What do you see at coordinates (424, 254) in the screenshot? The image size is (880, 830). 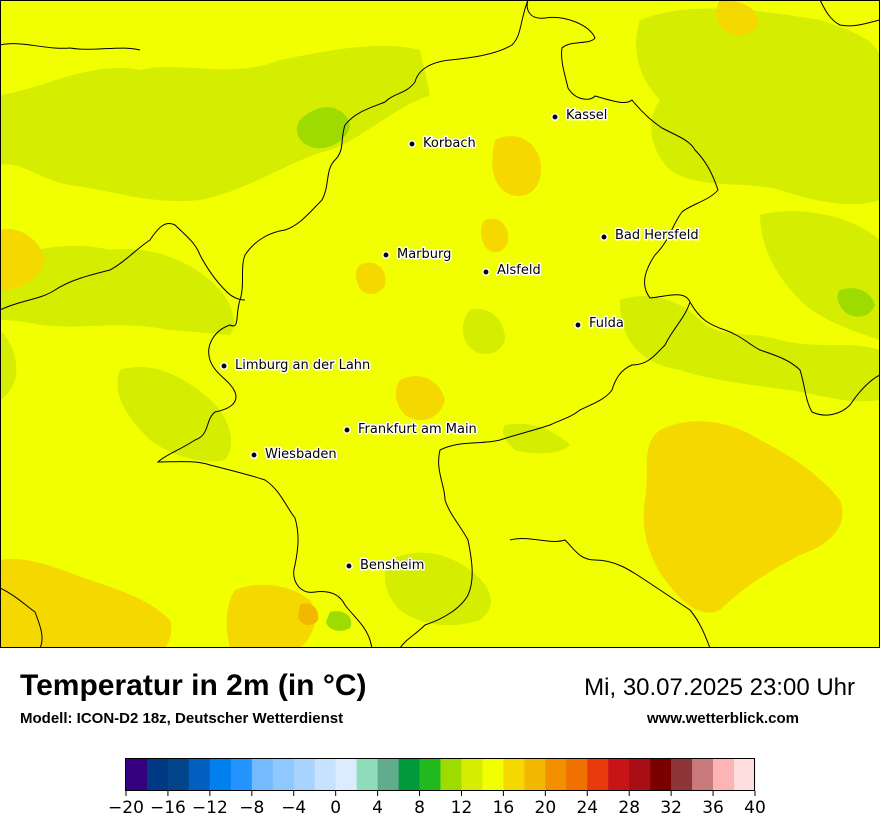 I see `city-label-marburg: Marburg` at bounding box center [424, 254].